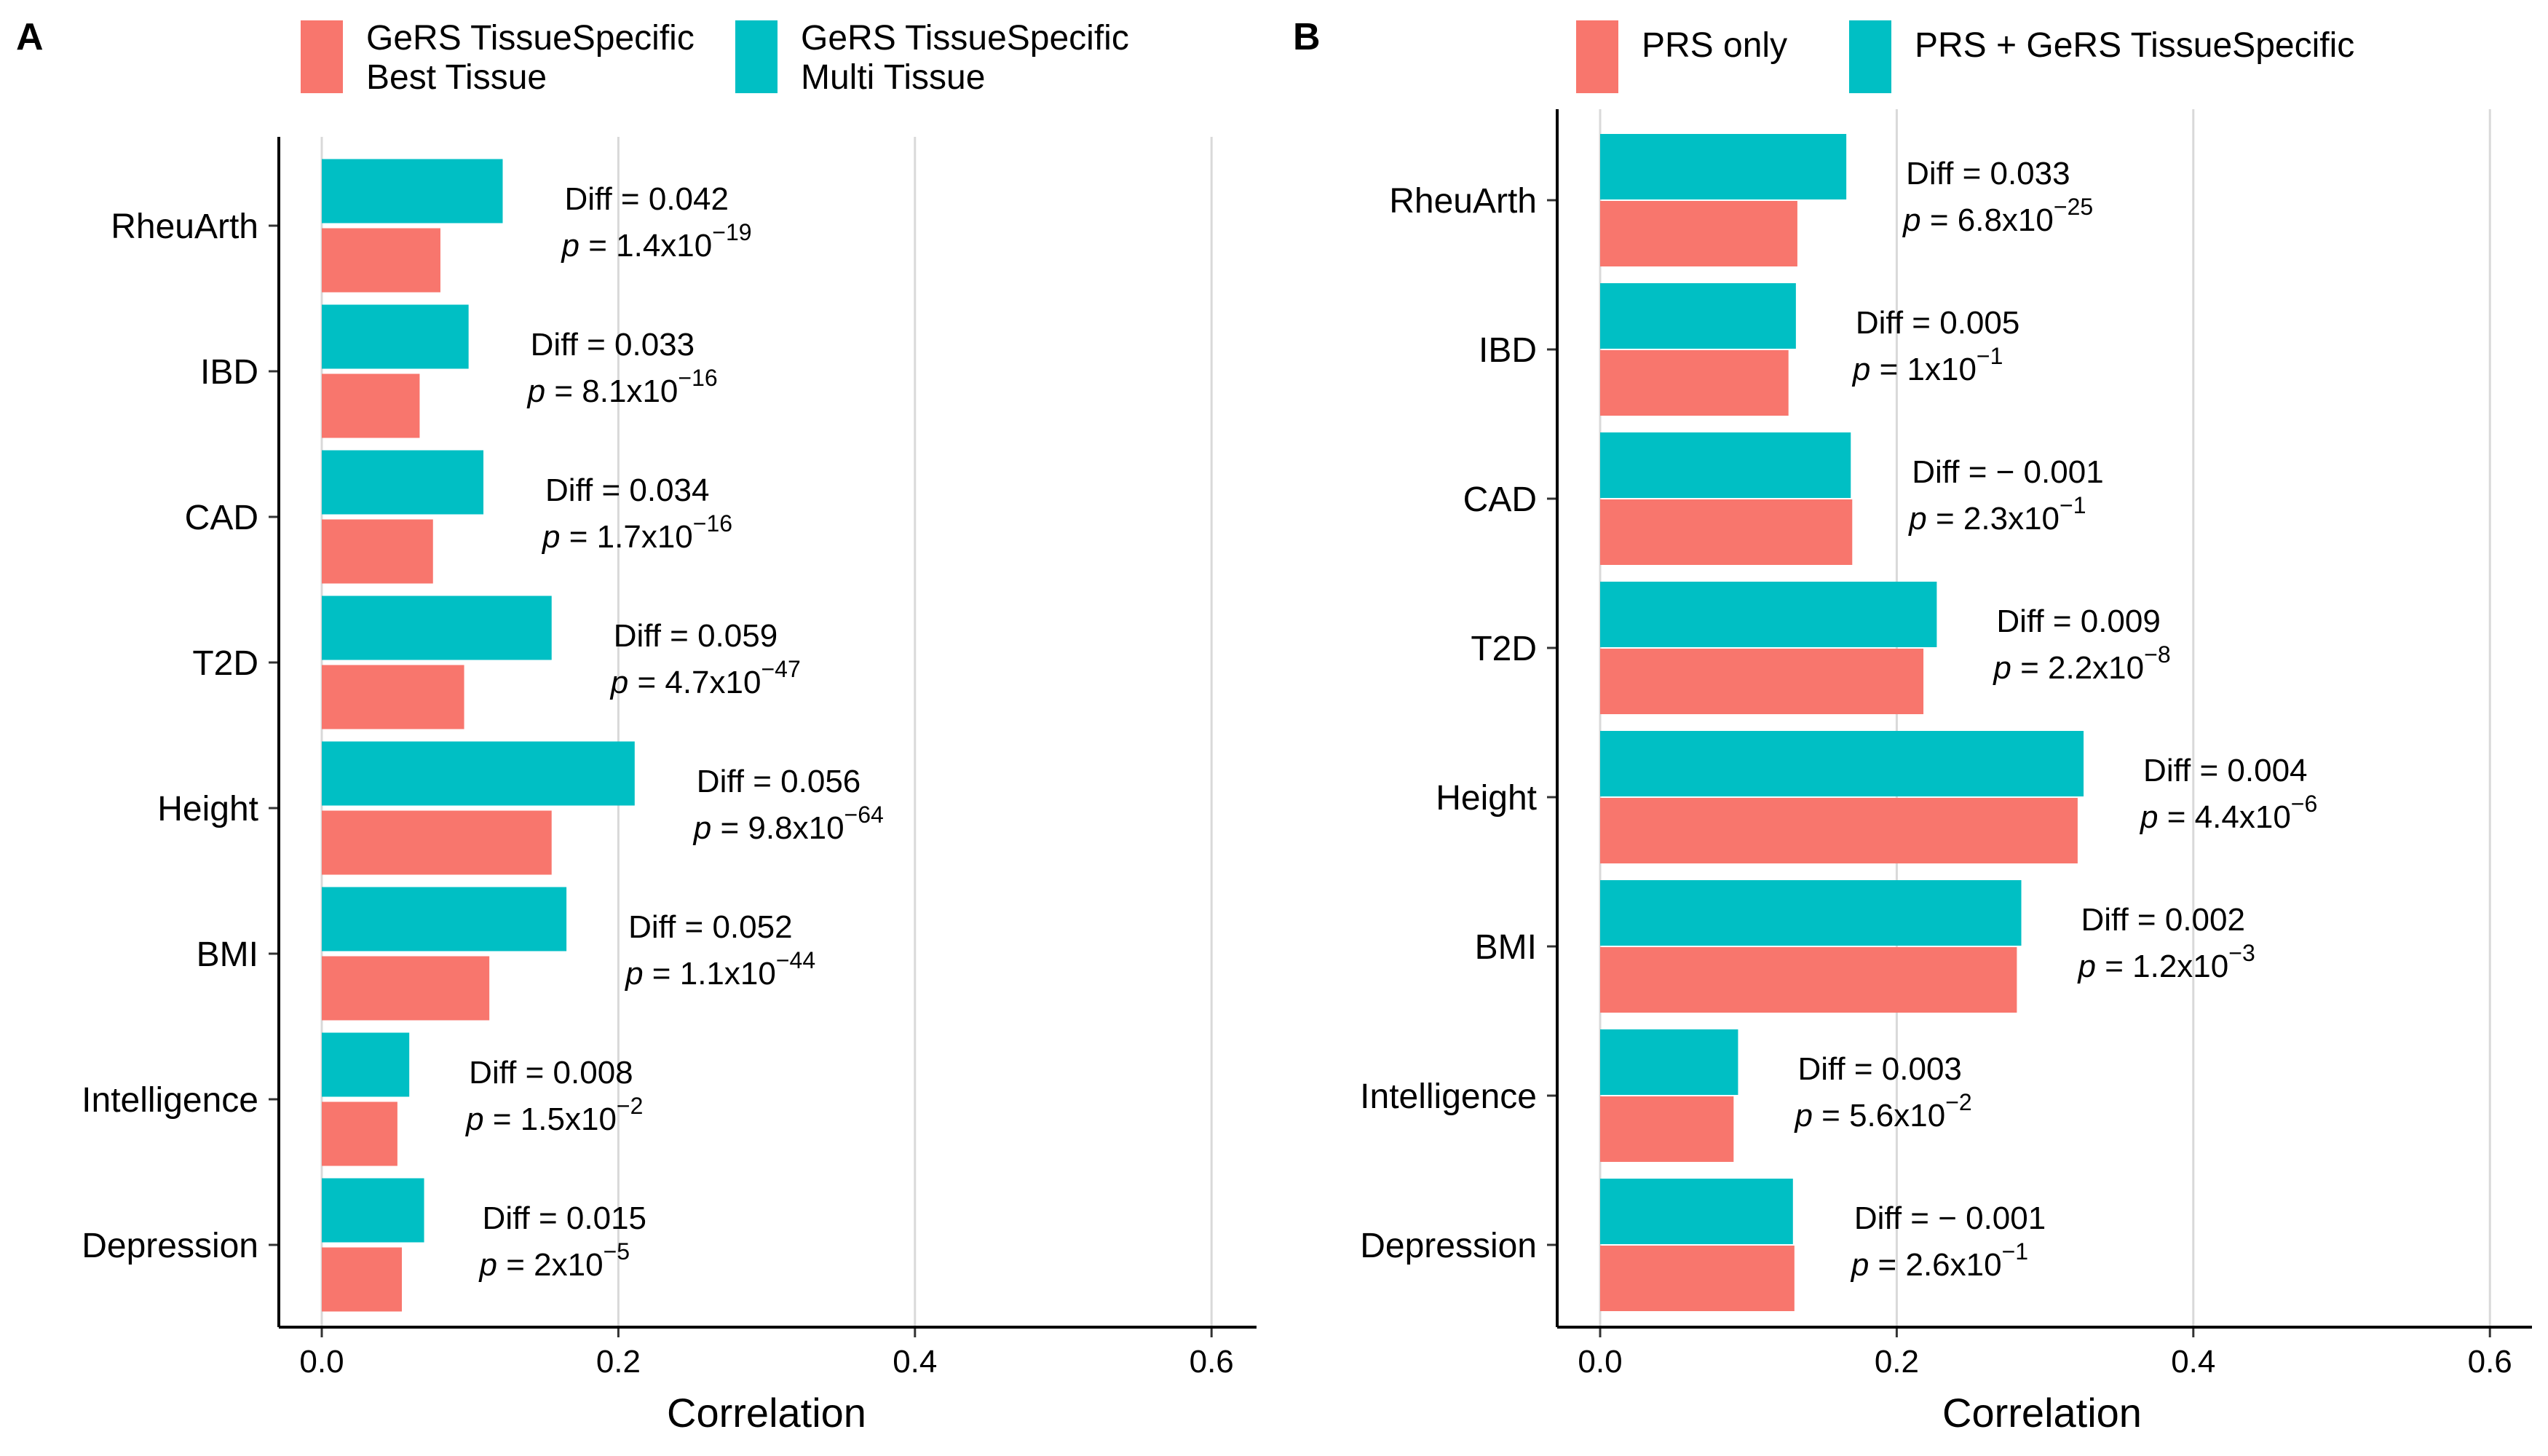 The height and width of the screenshot is (1456, 2548). What do you see at coordinates (647, 199) in the screenshot?
I see `diff-annotation: Diff = 0.042` at bounding box center [647, 199].